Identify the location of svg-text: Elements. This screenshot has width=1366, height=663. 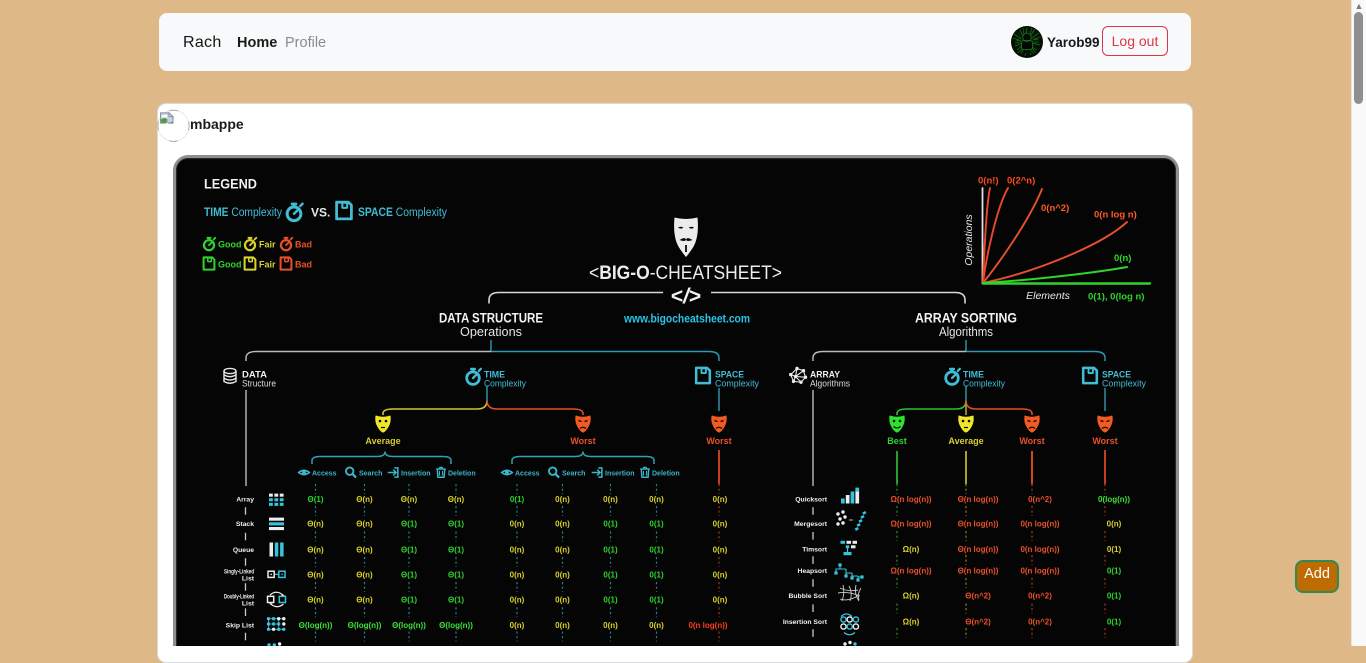
(1048, 296).